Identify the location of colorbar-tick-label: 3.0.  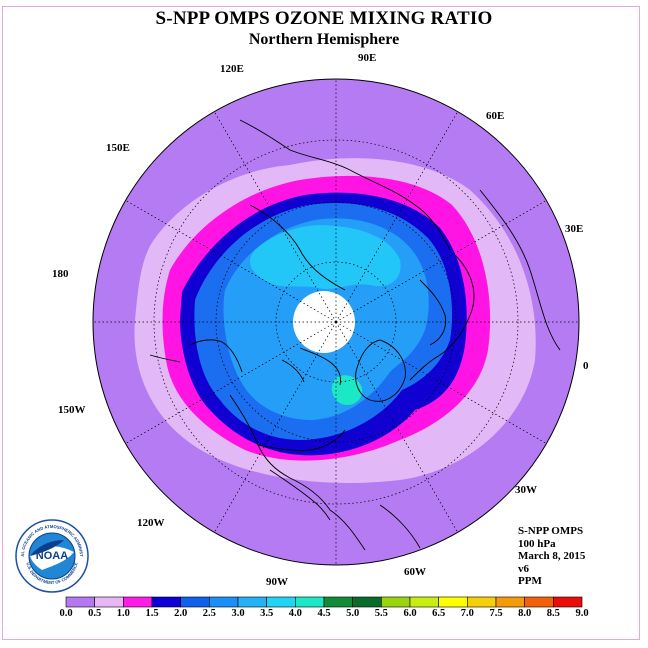
(238, 613).